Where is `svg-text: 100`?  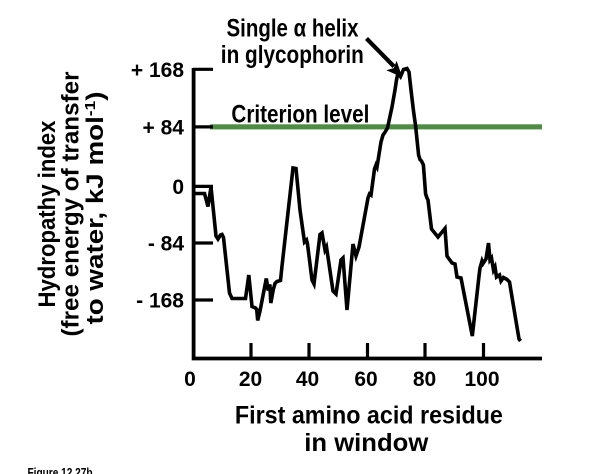
svg-text: 100 is located at coordinates (481, 379).